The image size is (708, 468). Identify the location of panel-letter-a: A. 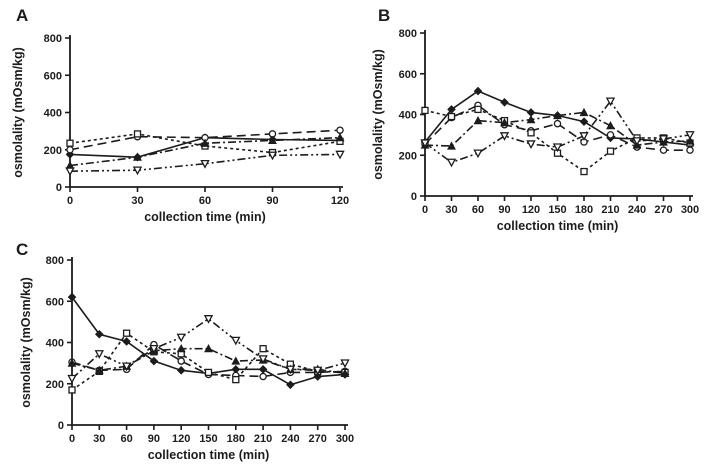
(22, 15).